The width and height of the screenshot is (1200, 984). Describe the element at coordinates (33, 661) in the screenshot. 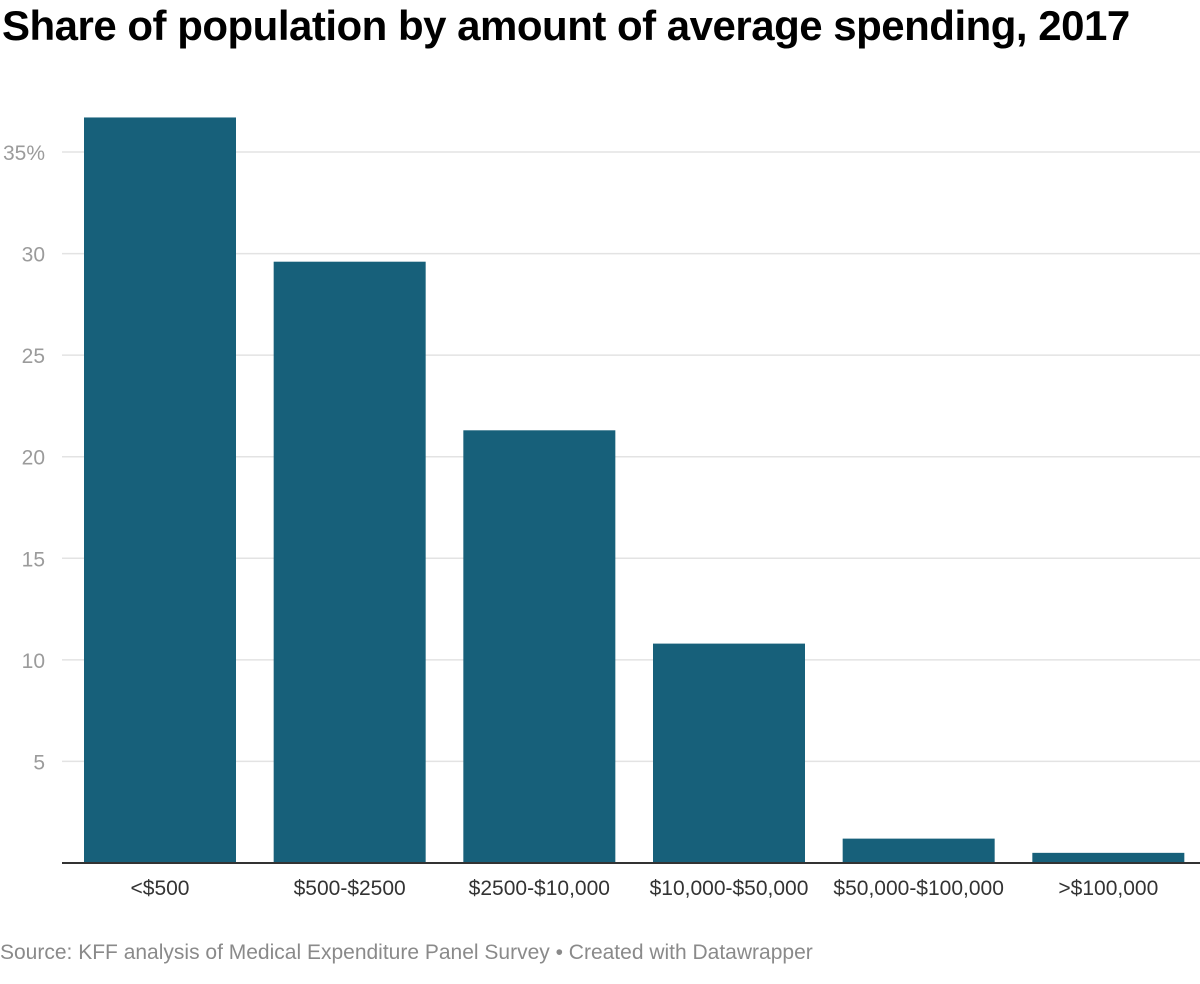

I see `y-tick-label: 10` at that location.